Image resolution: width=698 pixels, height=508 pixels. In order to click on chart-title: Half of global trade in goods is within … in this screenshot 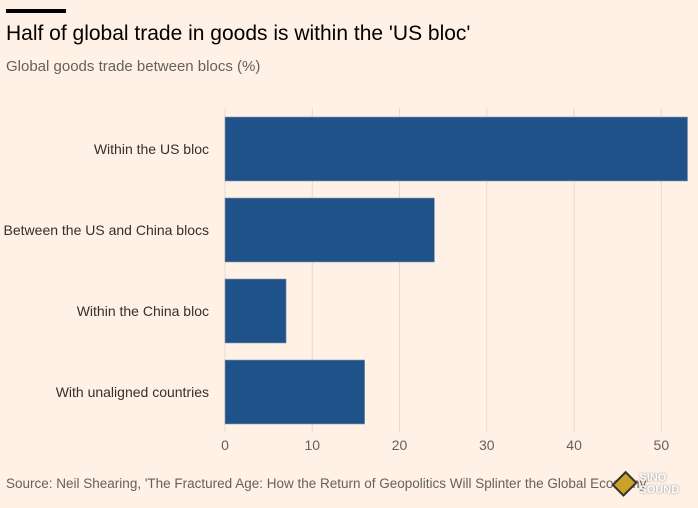, I will do `click(238, 33)`.